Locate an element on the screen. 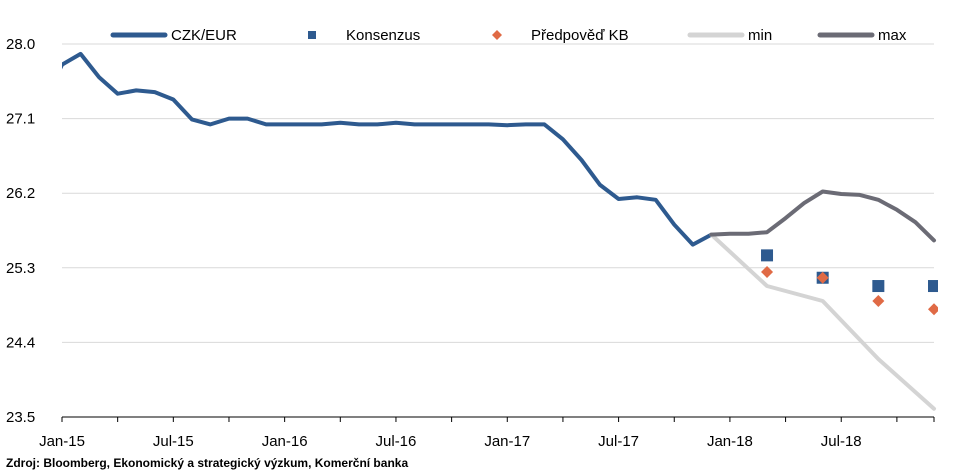 The height and width of the screenshot is (475, 972). series-konsenzus is located at coordinates (849, 271).